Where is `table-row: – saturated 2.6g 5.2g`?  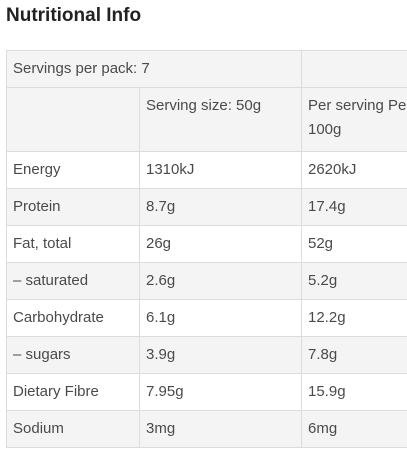 table-row: – saturated 2.6g 5.2g is located at coordinates (206, 281).